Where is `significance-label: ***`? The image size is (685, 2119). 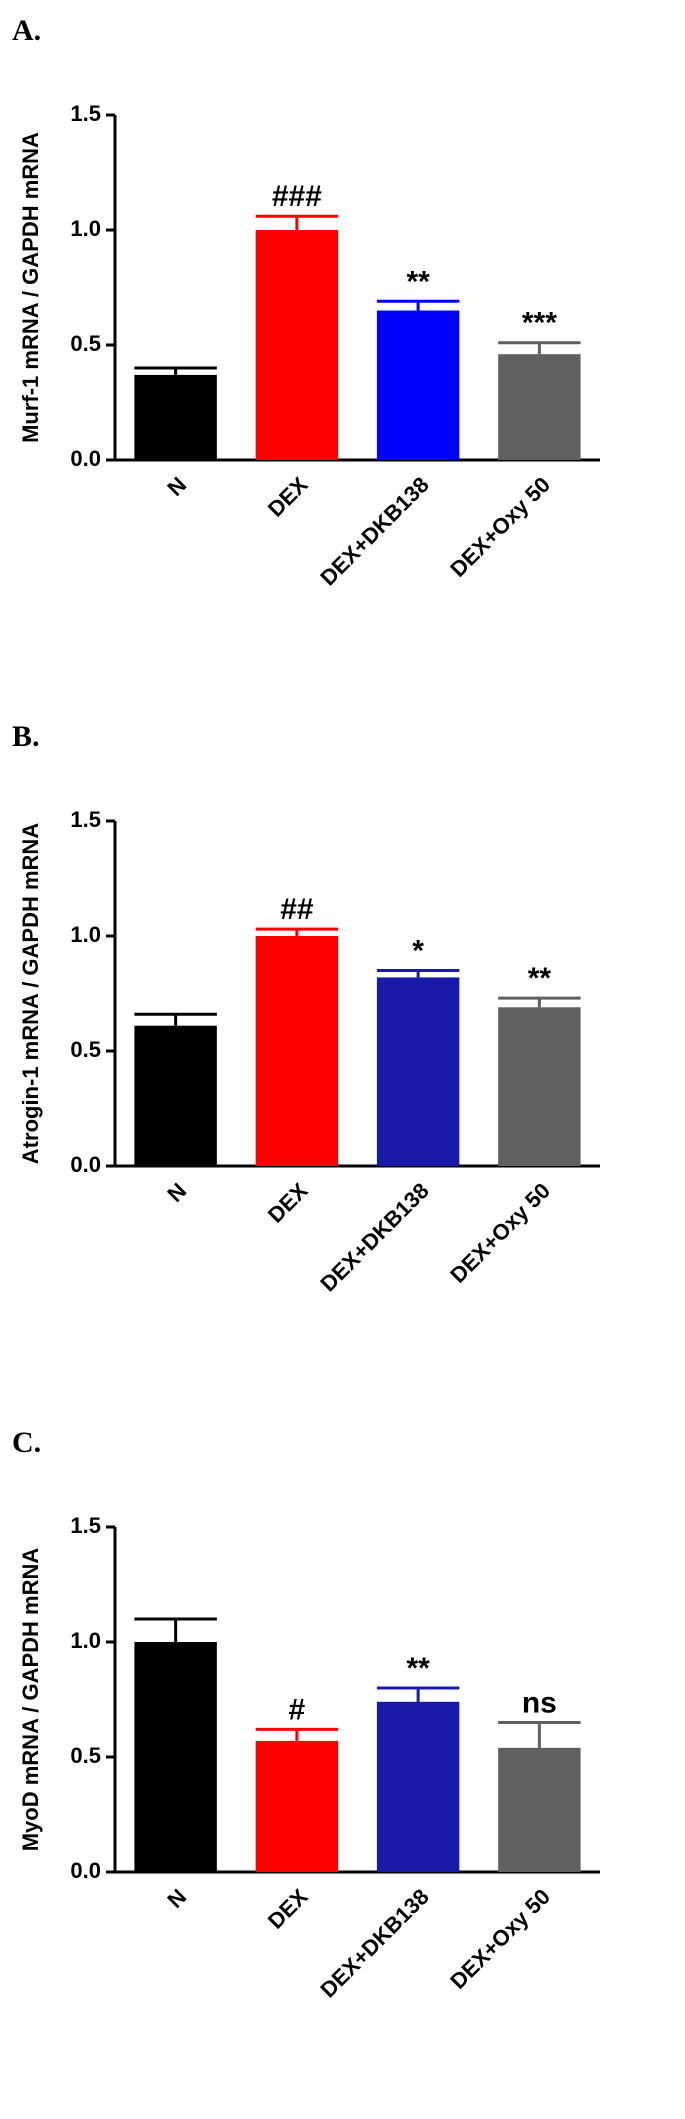
significance-label: *** is located at coordinates (539, 323).